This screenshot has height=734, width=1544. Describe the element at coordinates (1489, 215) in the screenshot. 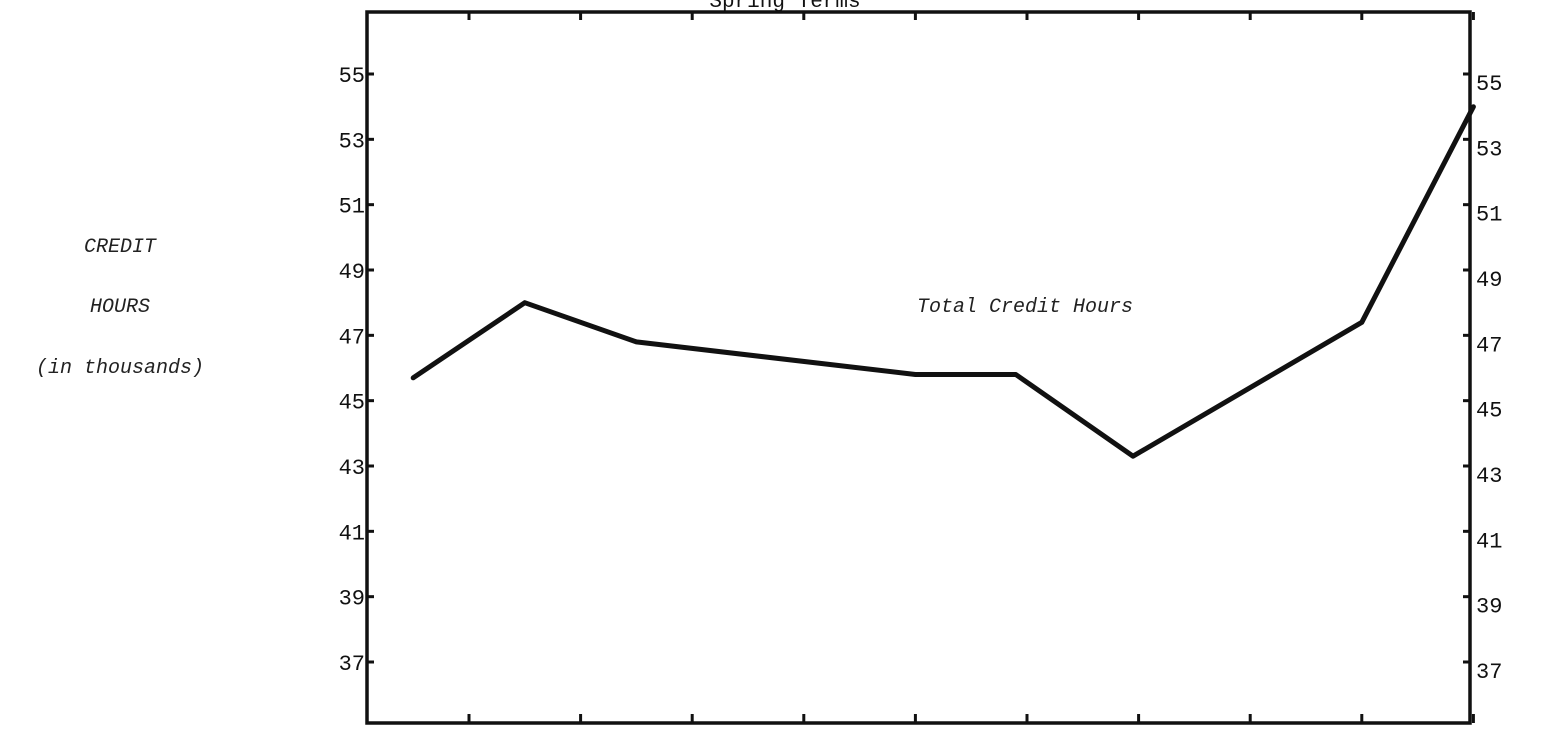

I see `y-tick-label-right-51: 51` at that location.